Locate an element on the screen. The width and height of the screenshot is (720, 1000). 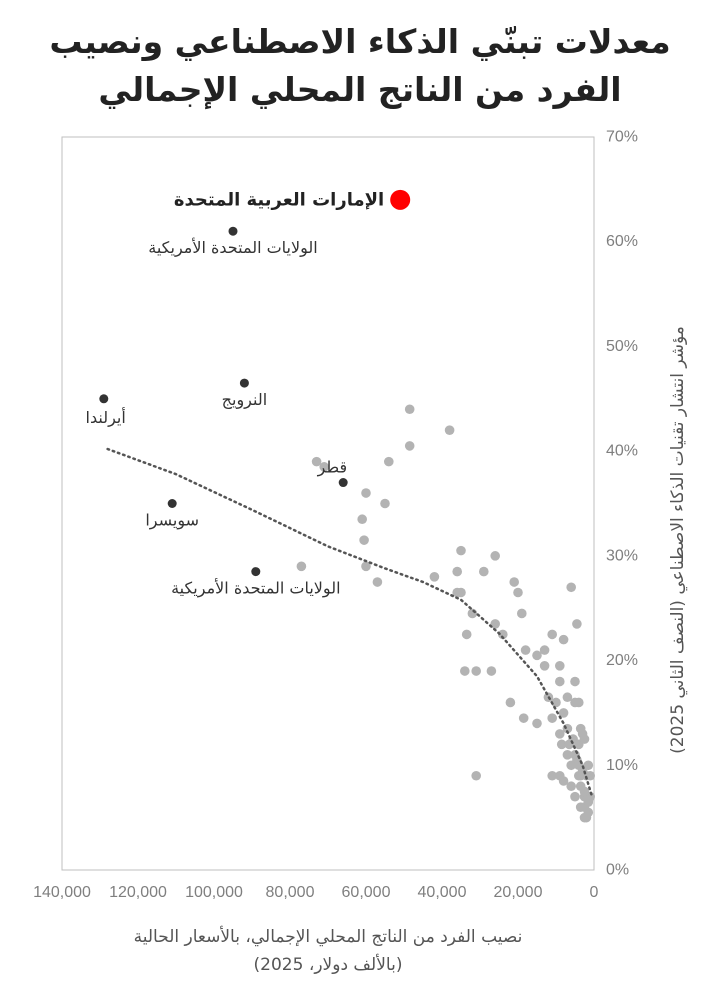
chart-title-line-2: الفرد من الناتج المحلي الإجمالي is located at coordinates (360, 89).